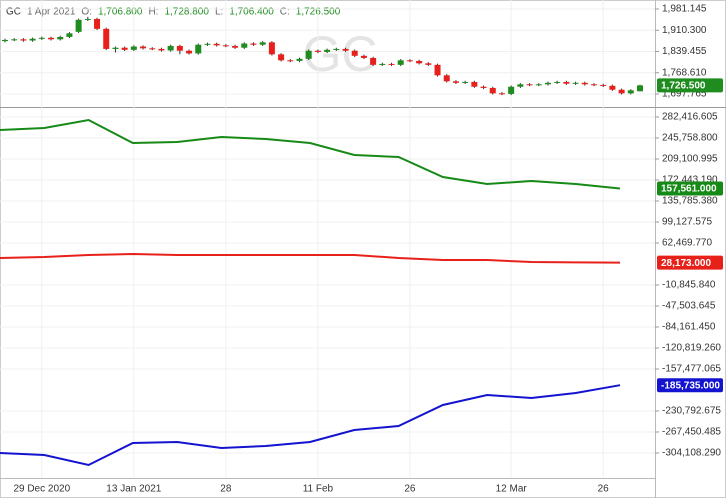 The width and height of the screenshot is (726, 498). Describe the element at coordinates (686, 263) in the screenshot. I see `price-tag-label: 28,173.000` at that location.